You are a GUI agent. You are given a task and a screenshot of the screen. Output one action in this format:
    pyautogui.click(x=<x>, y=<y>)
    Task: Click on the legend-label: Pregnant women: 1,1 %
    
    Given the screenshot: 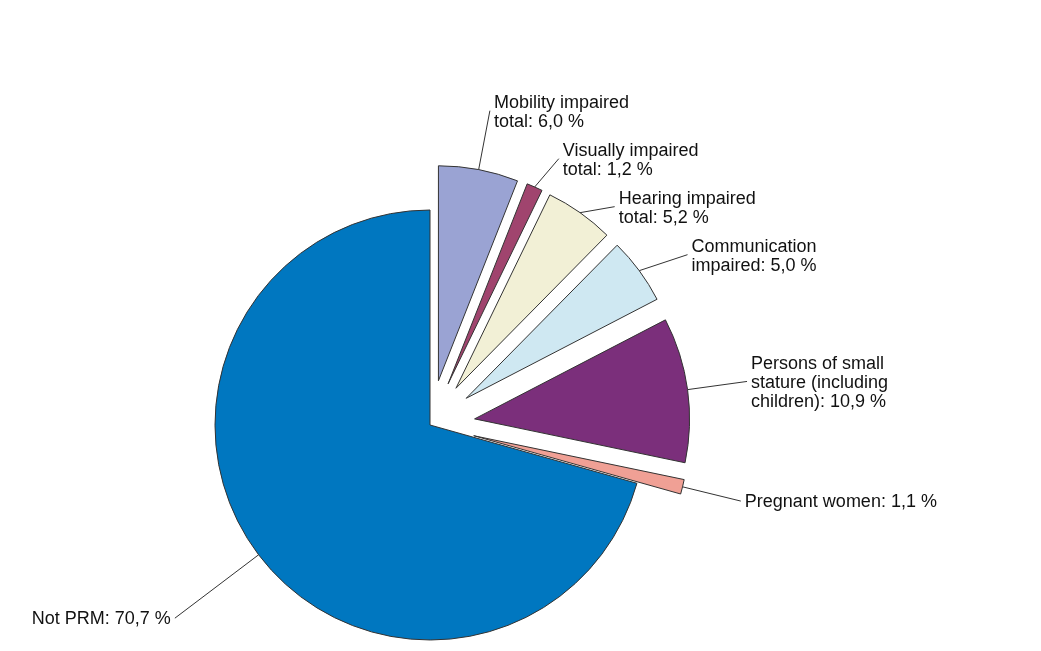 What is the action you would take?
    pyautogui.click(x=840, y=501)
    